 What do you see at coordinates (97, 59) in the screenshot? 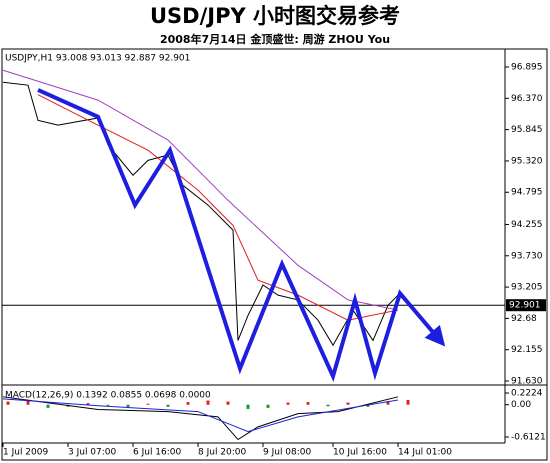
I see `symbol-info: USDJPY,H1 93.008 93.013 92.887 92.901` at bounding box center [97, 59].